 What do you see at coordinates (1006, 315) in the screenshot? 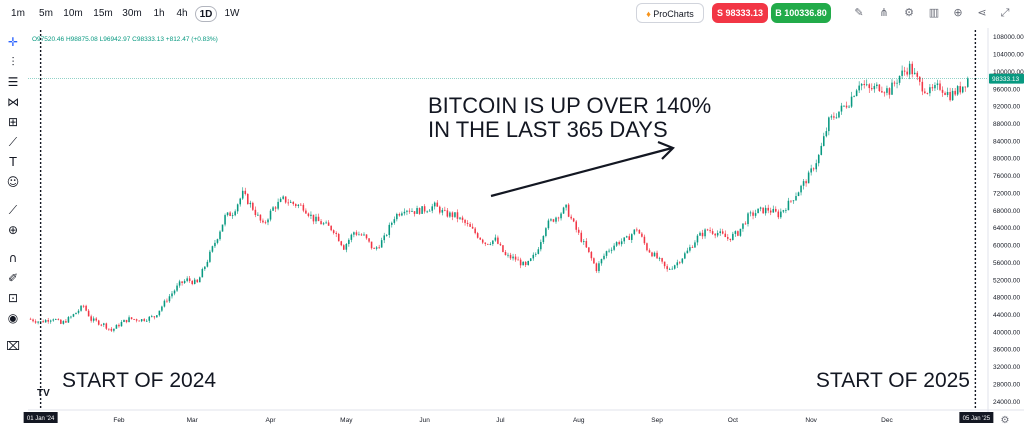
I see `y-tick-label: 44000.00` at bounding box center [1006, 315].